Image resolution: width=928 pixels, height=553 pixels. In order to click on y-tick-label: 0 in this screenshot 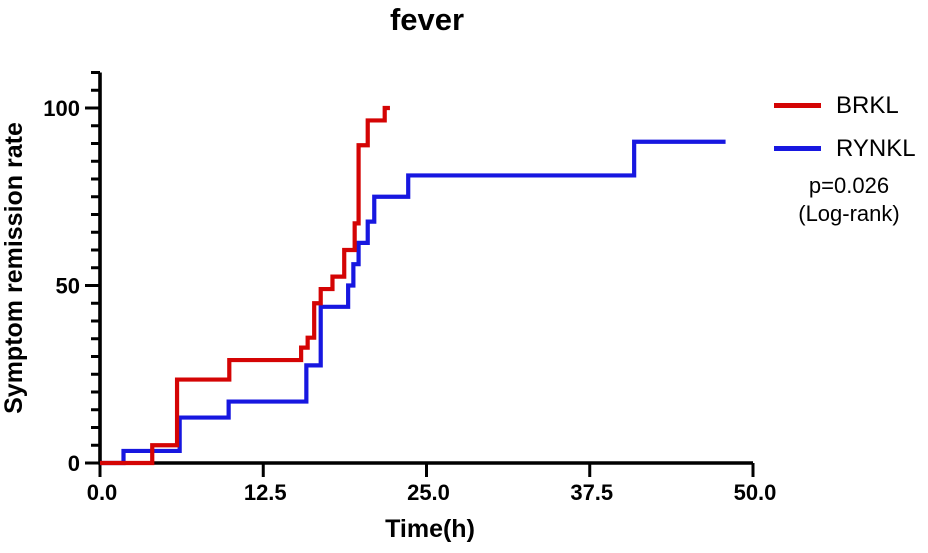, I will do `click(74, 463)`.